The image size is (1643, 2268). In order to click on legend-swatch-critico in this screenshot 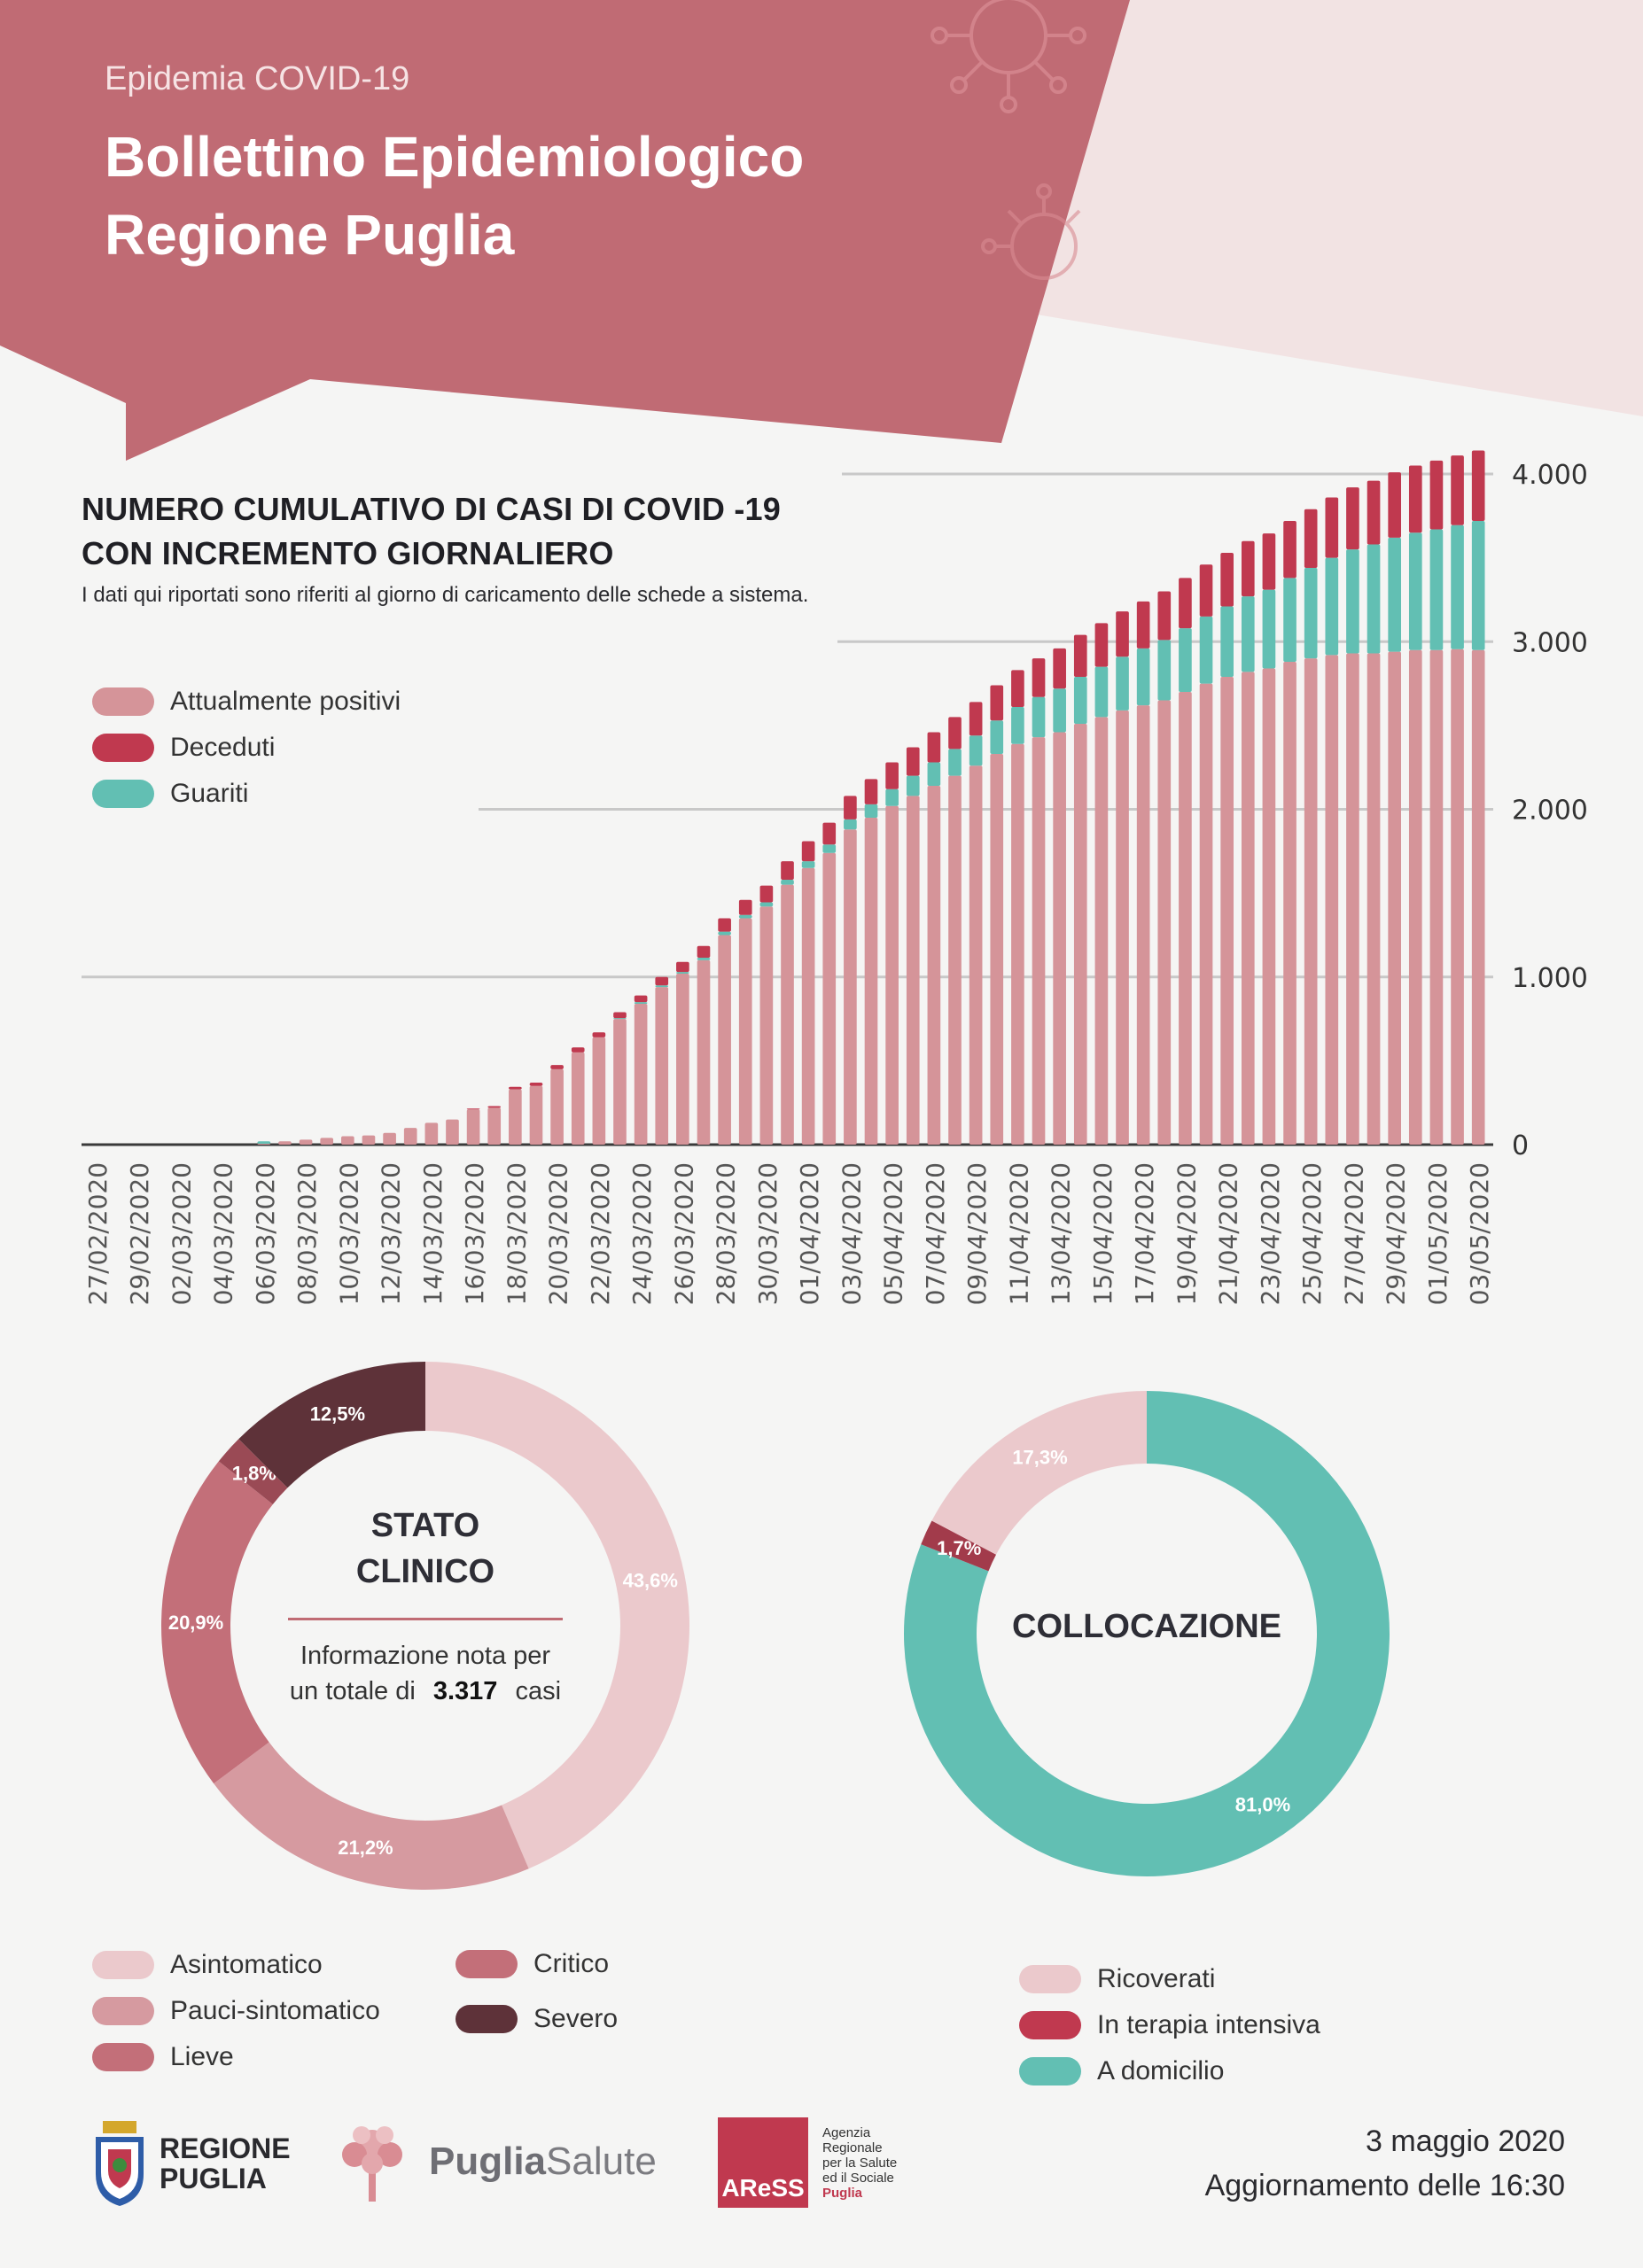, I will do `click(487, 1964)`.